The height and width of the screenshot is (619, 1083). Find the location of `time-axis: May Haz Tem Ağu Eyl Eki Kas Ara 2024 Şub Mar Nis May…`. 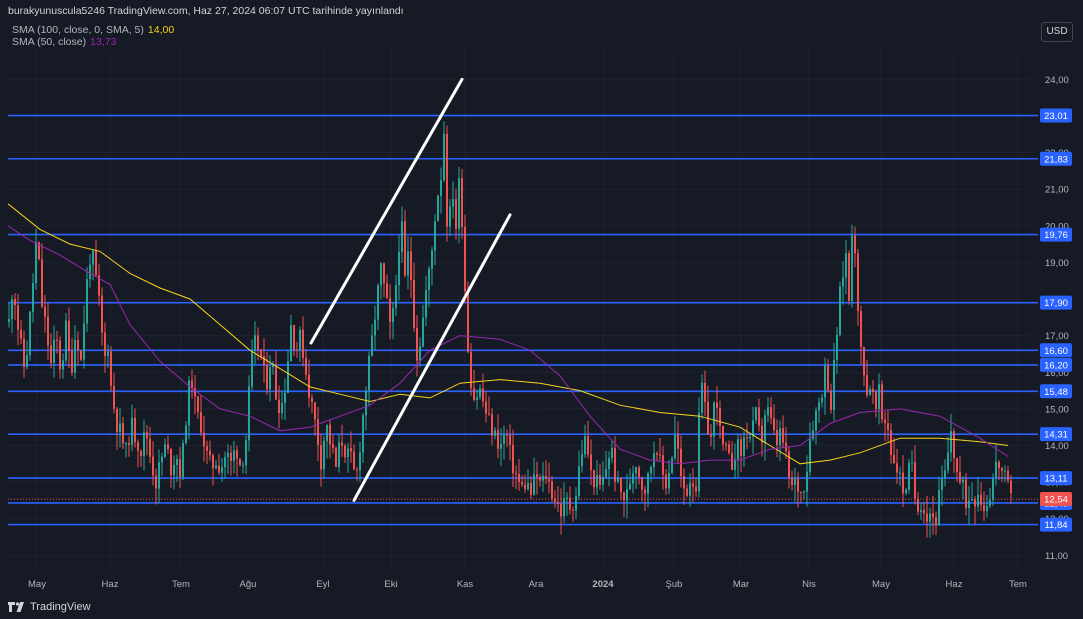

time-axis: May Haz Tem Ağu Eyl Eki Kas Ara 2024 Şub Mar Nis May… is located at coordinates (527, 584).